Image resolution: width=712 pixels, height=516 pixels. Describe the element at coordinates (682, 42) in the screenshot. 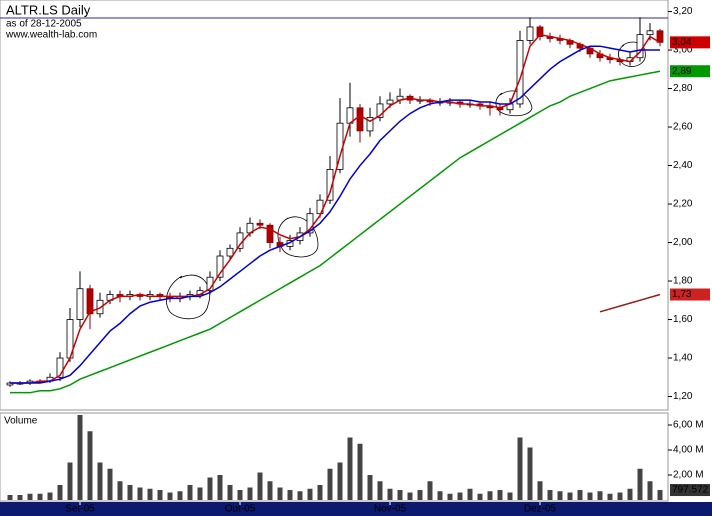

I see `value-box-label: 3,04` at that location.